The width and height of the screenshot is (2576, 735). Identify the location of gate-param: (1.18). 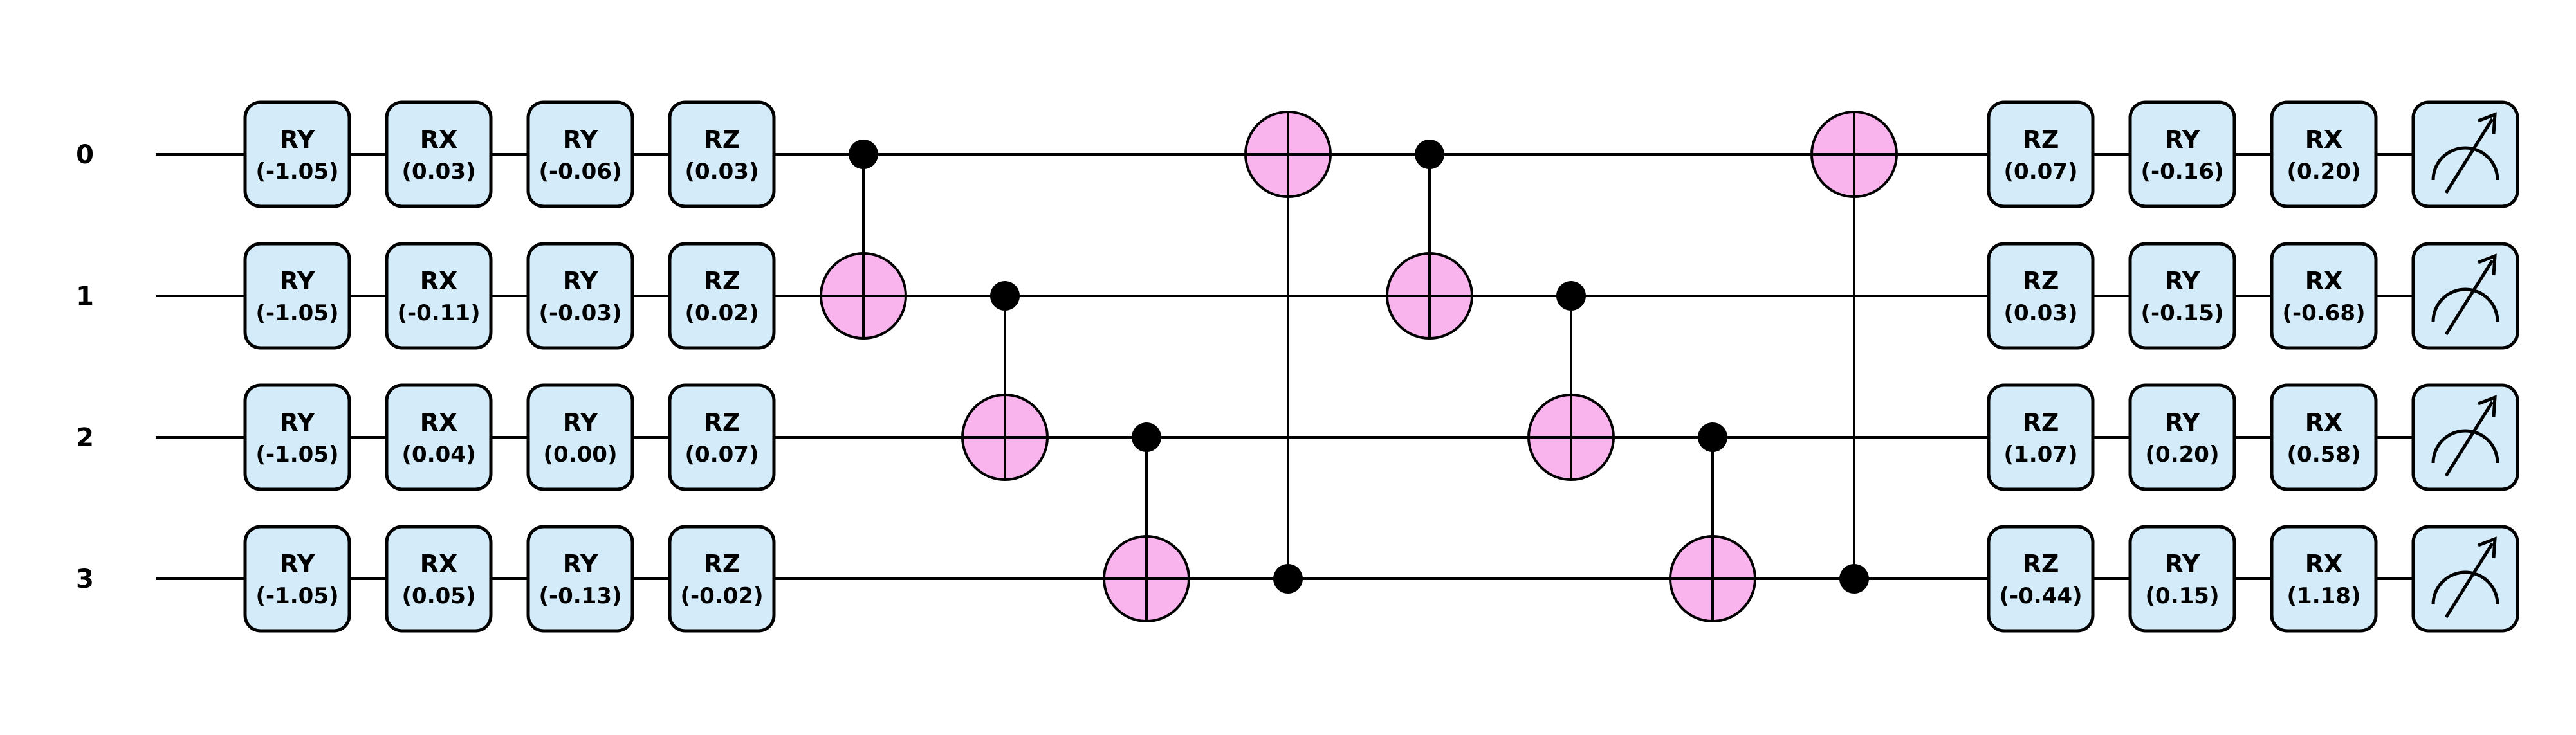
(2324, 596).